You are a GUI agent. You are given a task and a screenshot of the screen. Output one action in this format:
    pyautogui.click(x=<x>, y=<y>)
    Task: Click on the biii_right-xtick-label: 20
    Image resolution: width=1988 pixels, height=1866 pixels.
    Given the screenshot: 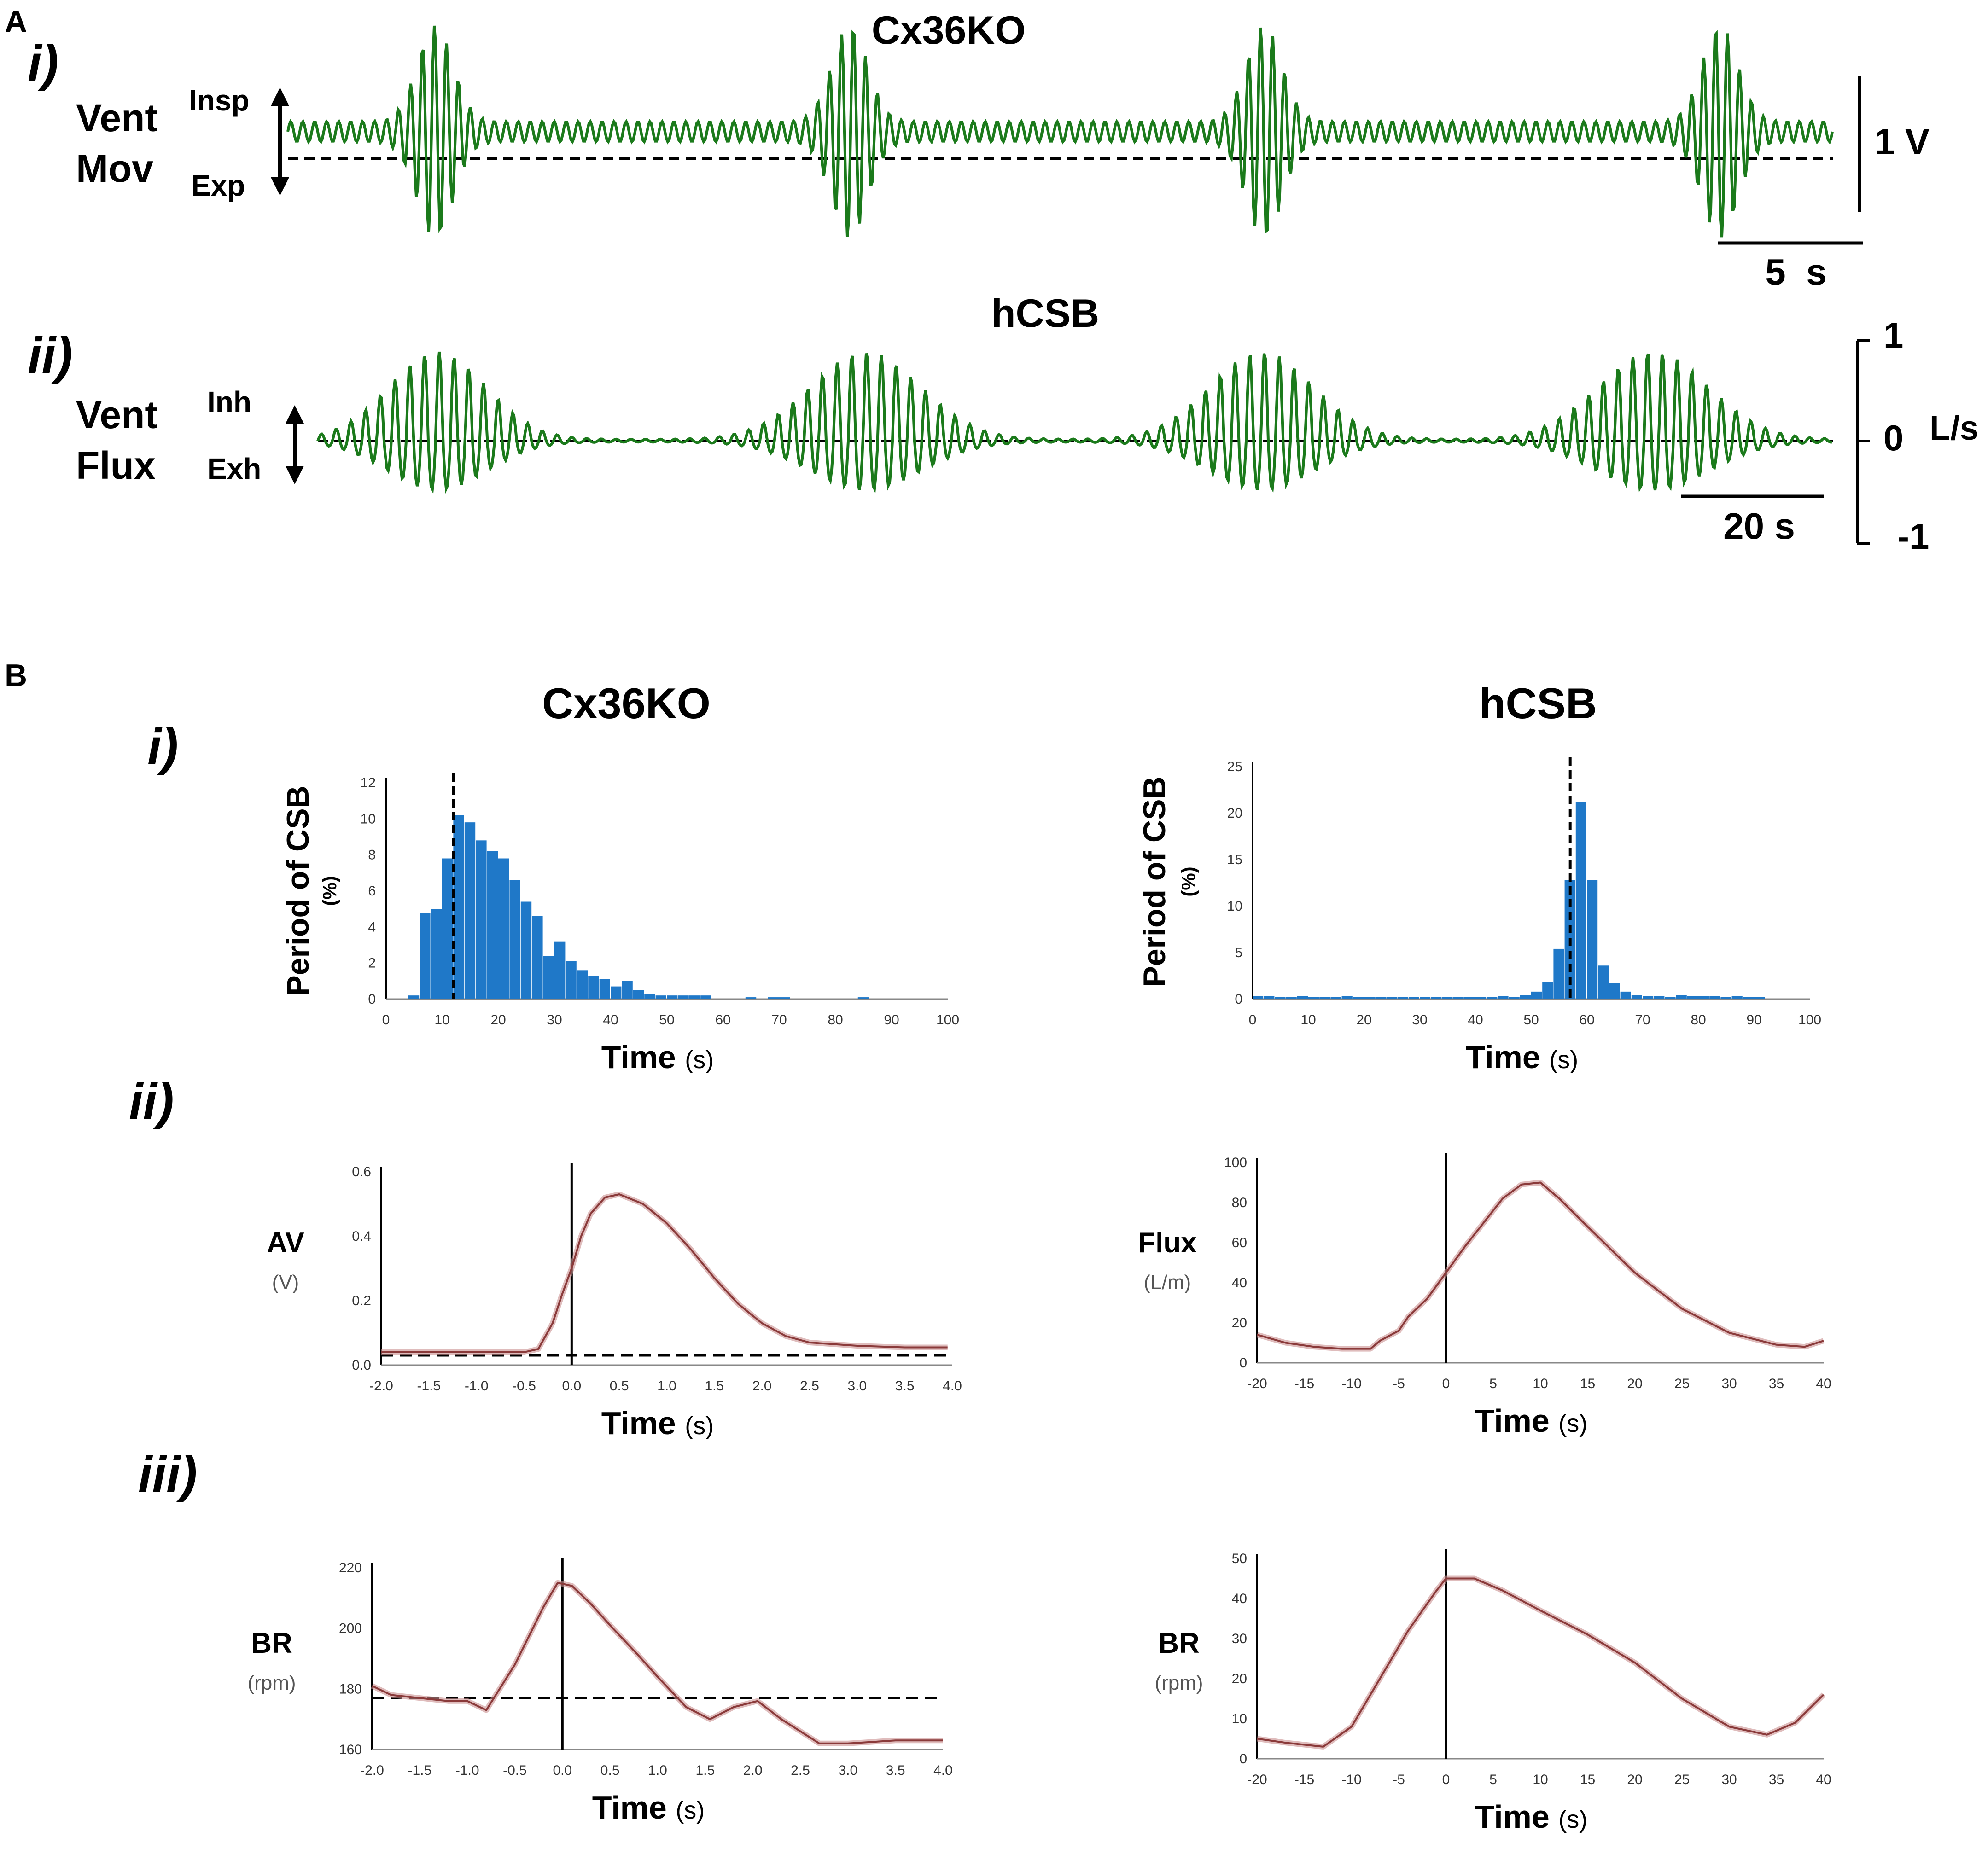 What is the action you would take?
    pyautogui.click(x=1634, y=1780)
    